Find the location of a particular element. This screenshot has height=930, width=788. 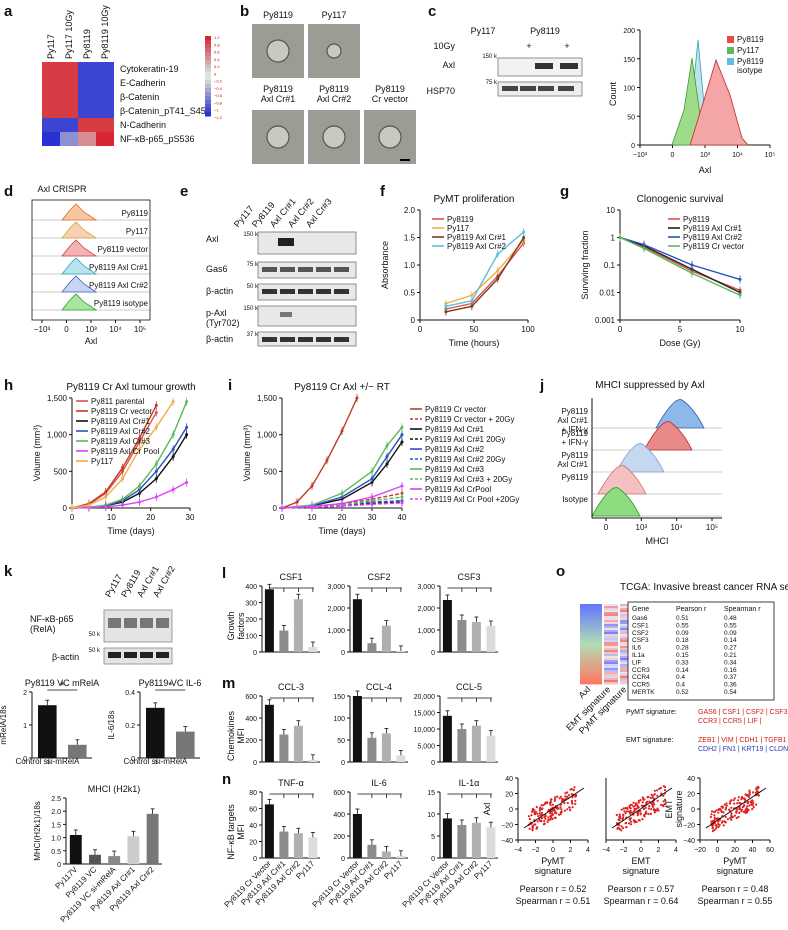

y-tick-label: 0 is located at coordinates (59, 865).